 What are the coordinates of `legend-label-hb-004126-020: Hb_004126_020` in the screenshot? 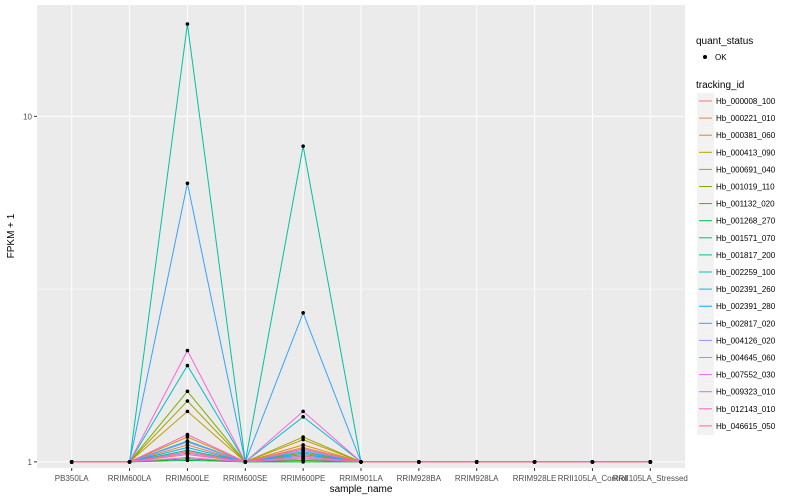 It's located at (746, 340).